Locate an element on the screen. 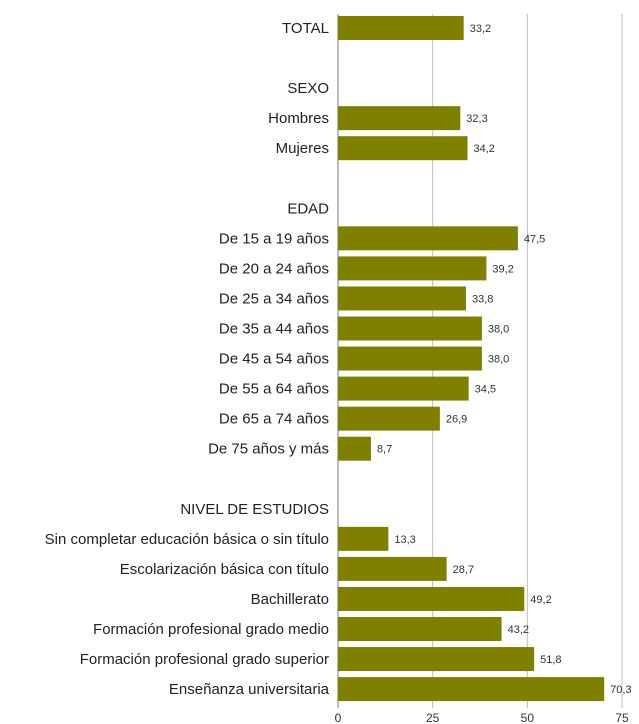 Image resolution: width=639 pixels, height=724 pixels. category-label: TOTAL is located at coordinates (305, 28).